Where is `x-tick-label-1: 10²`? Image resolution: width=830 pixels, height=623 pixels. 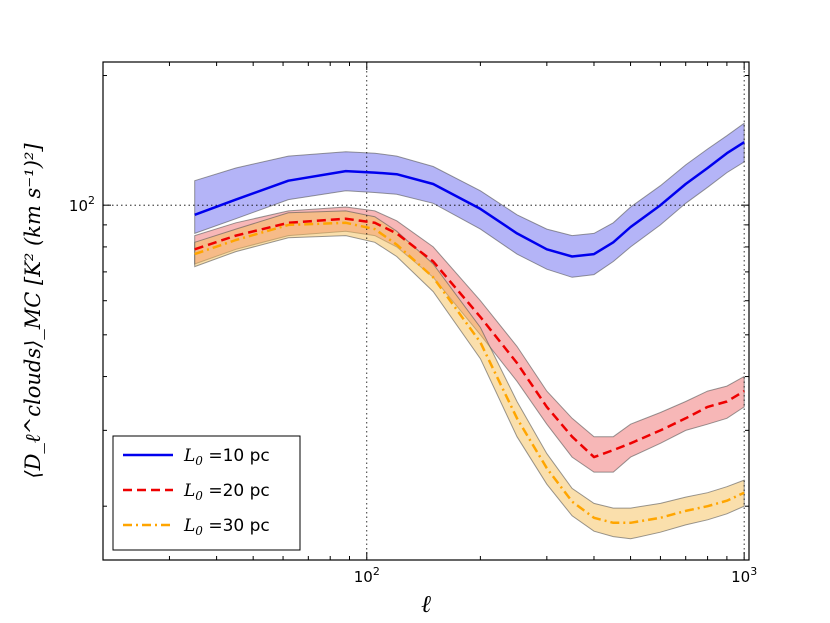 x-tick-label-1: 10² is located at coordinates (367, 575).